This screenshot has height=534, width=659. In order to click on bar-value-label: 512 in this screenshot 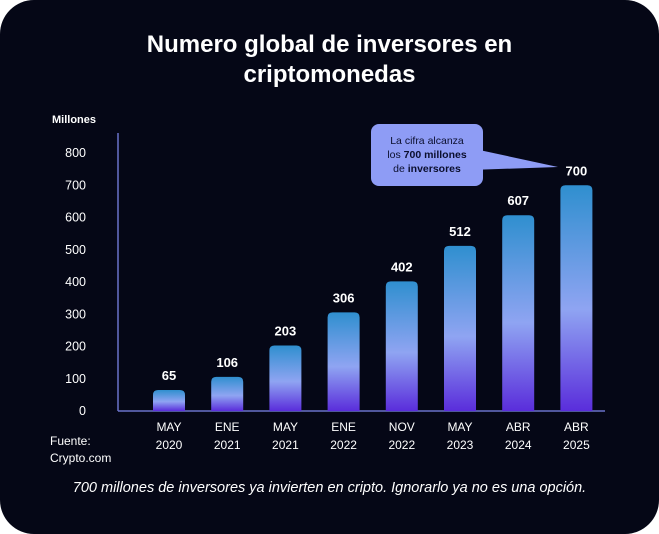, I will do `click(460, 231)`.